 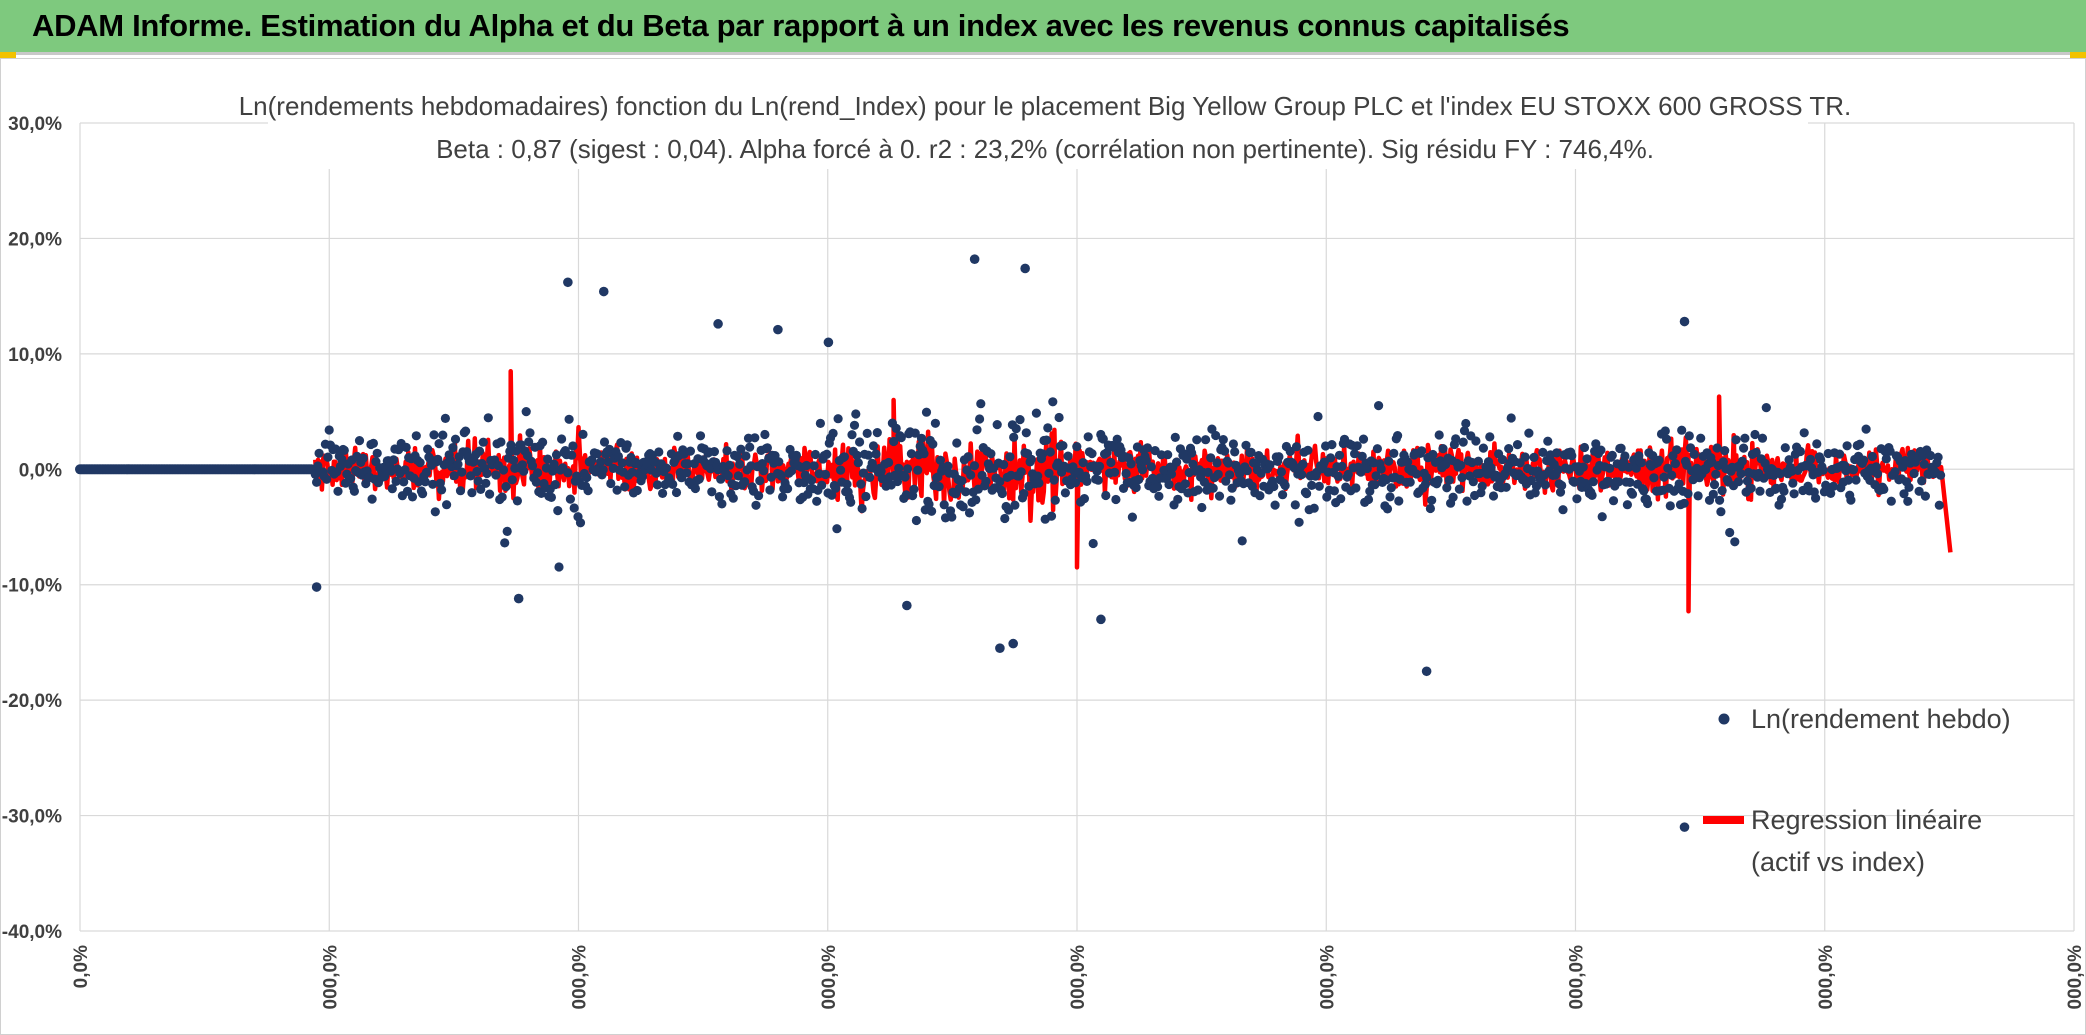 I want to click on x-tick-label: 000,0%, so click(x=1327, y=977).